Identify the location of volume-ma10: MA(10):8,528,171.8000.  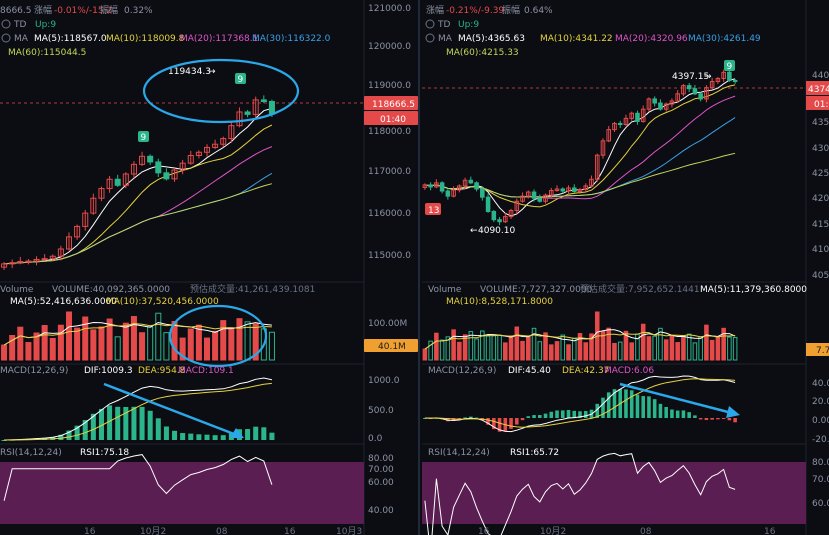
(499, 302).